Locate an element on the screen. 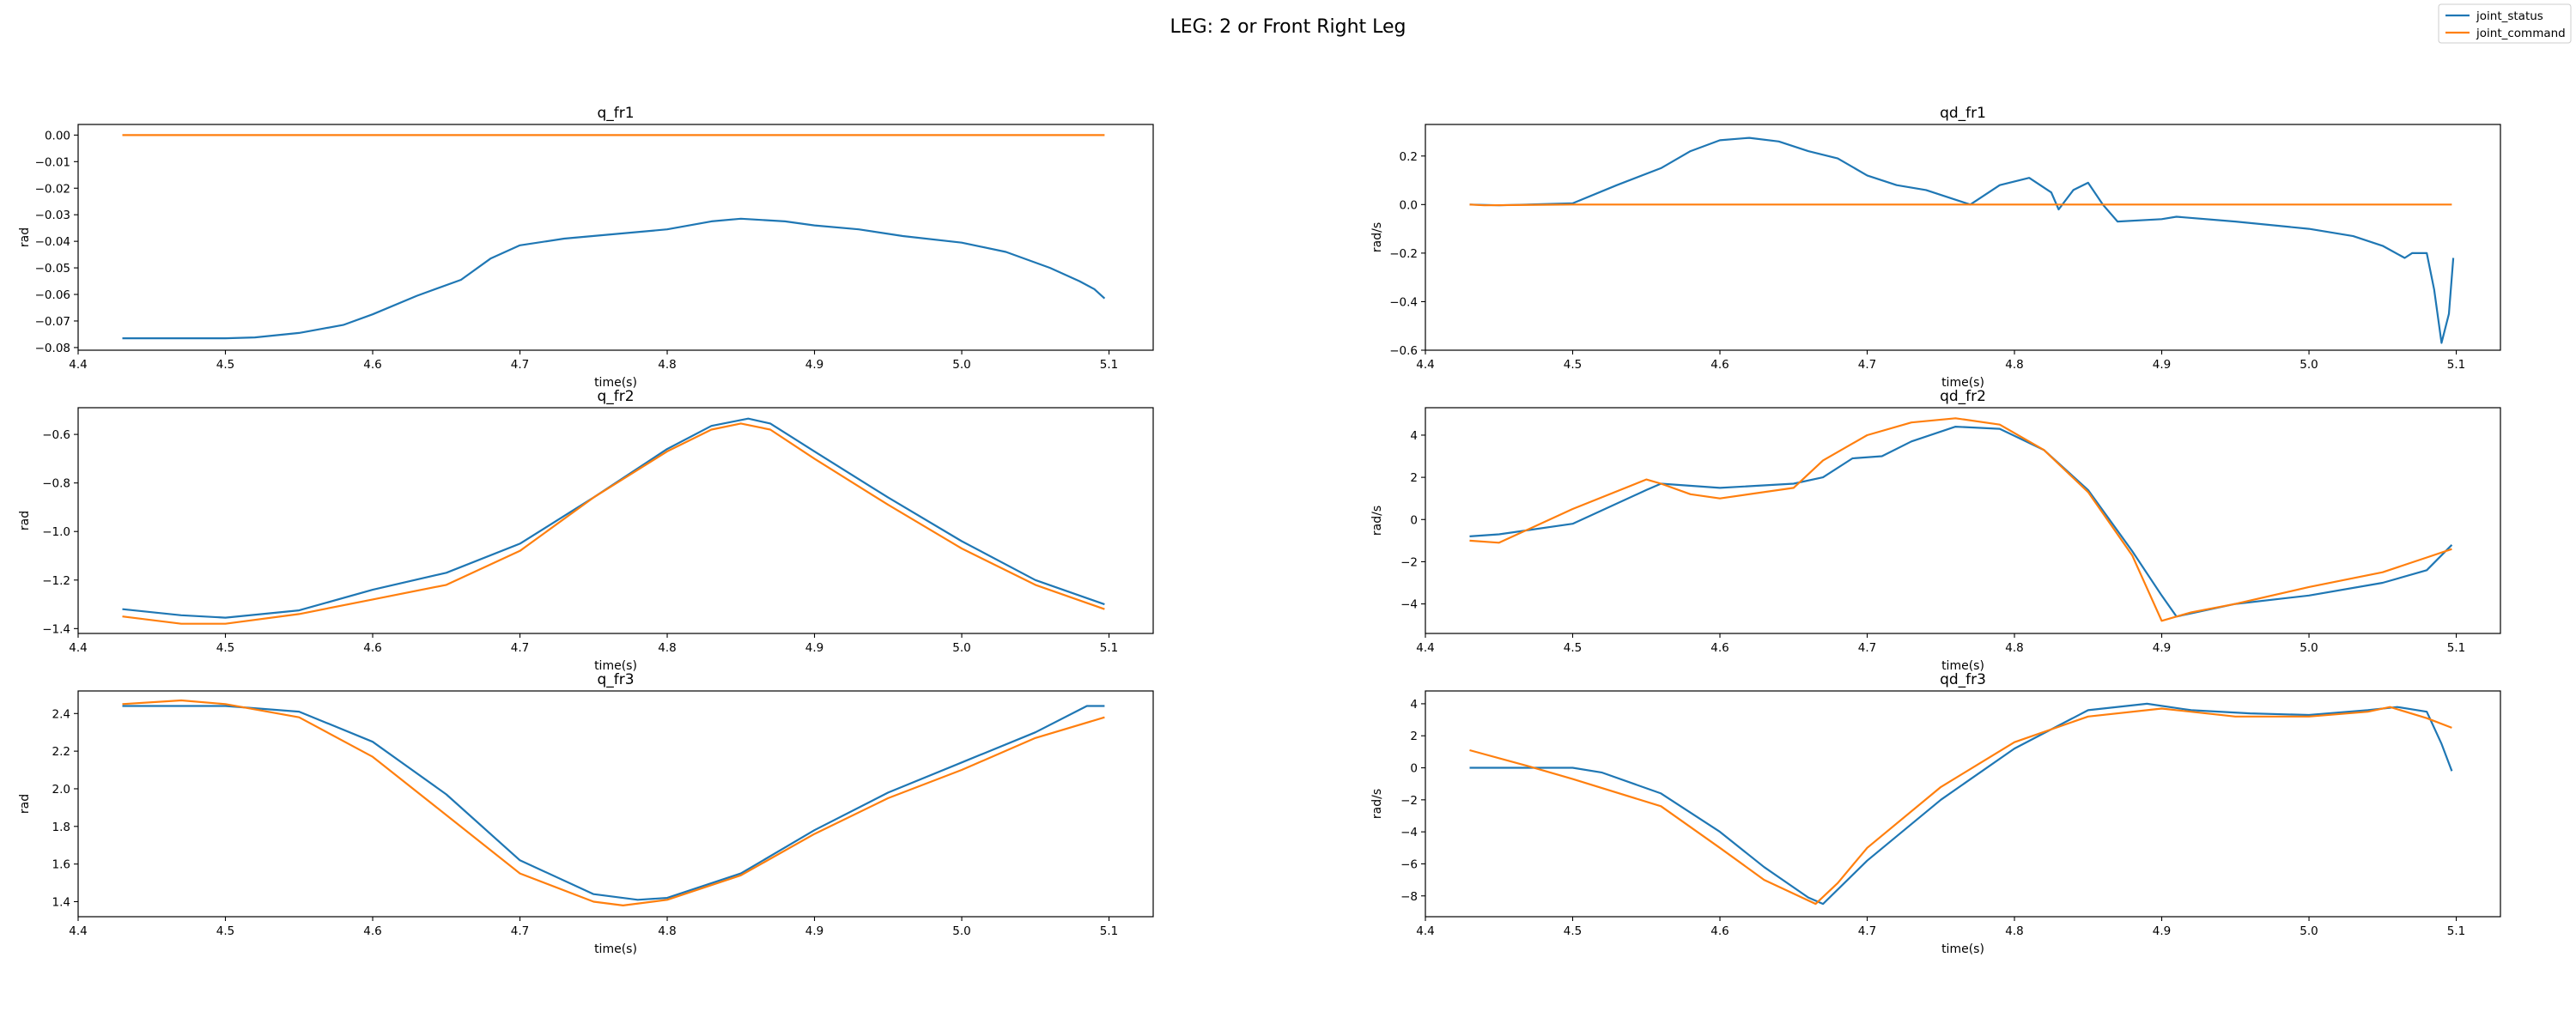  y-tick-label: −1.2 is located at coordinates (56, 581).